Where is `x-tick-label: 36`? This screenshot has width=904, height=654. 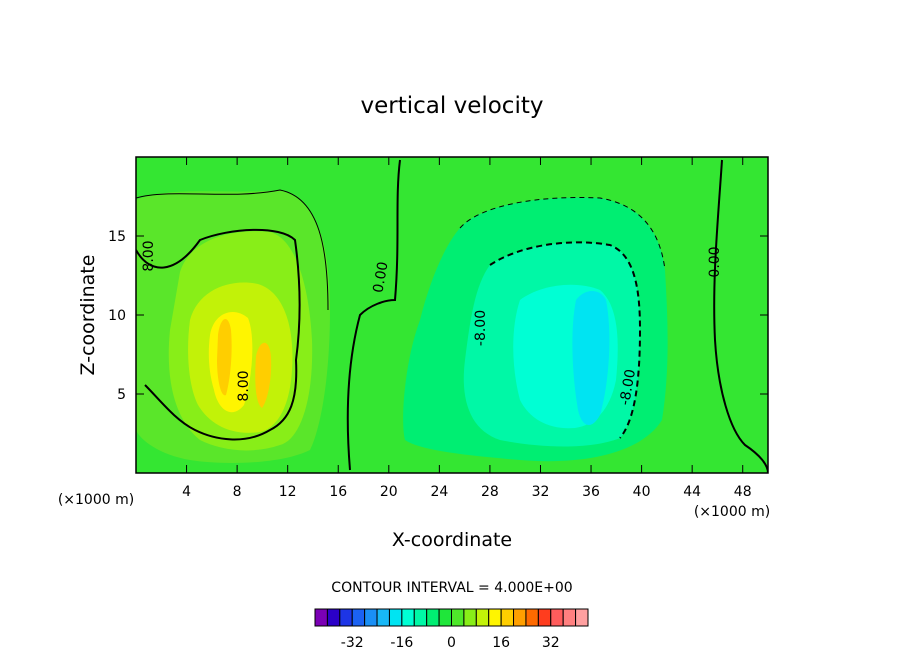 x-tick-label: 36 is located at coordinates (591, 492).